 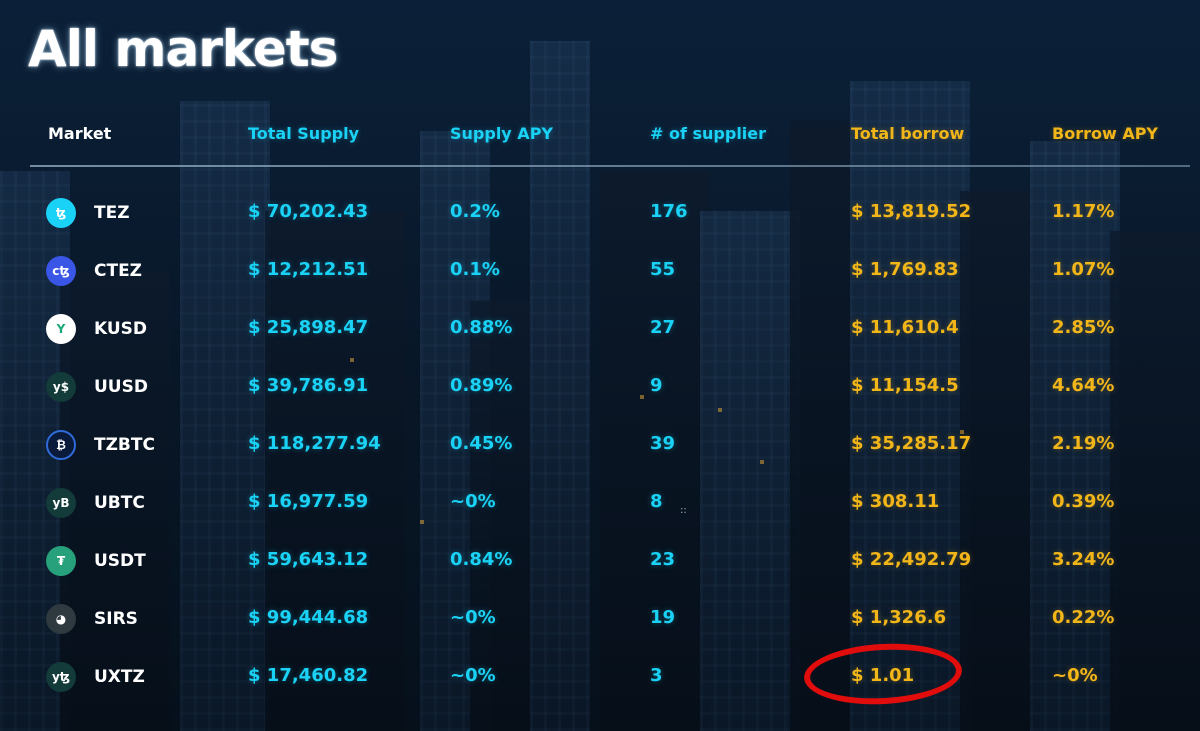 What do you see at coordinates (905, 385) in the screenshot?
I see `total-borrow-value: $ 11,154.5` at bounding box center [905, 385].